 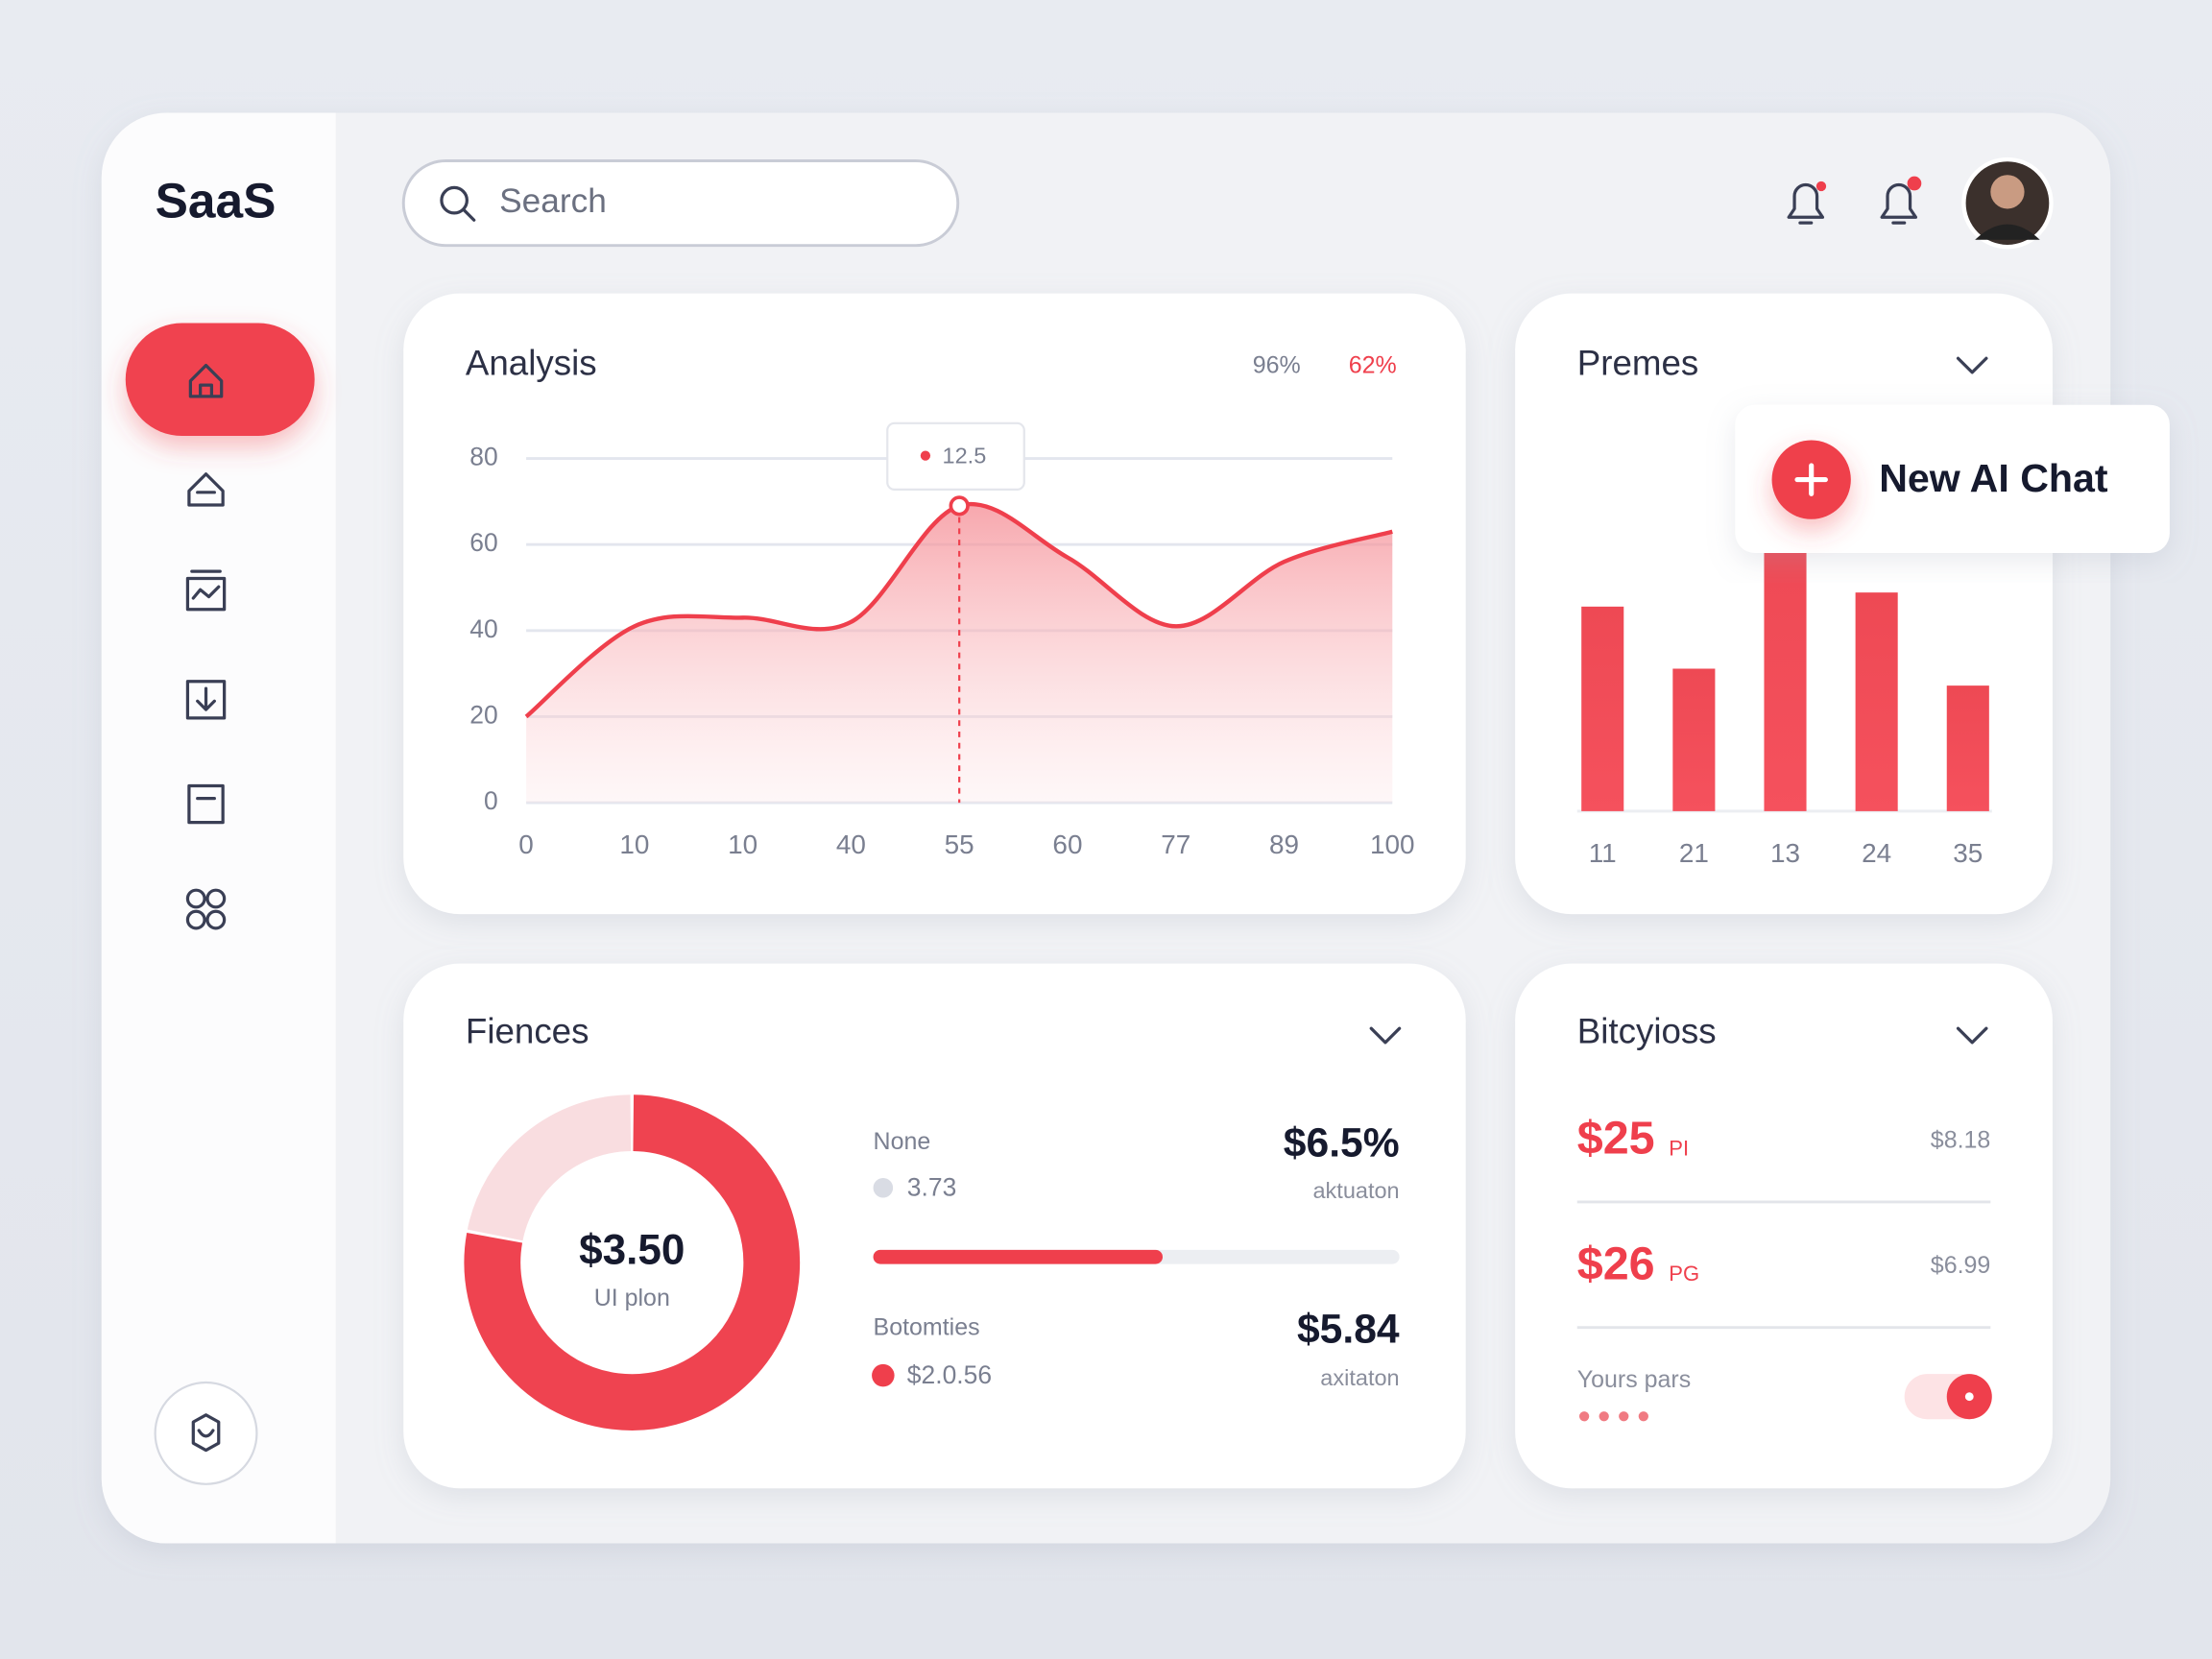 I want to click on x-tick-label: 35, so click(x=1968, y=853).